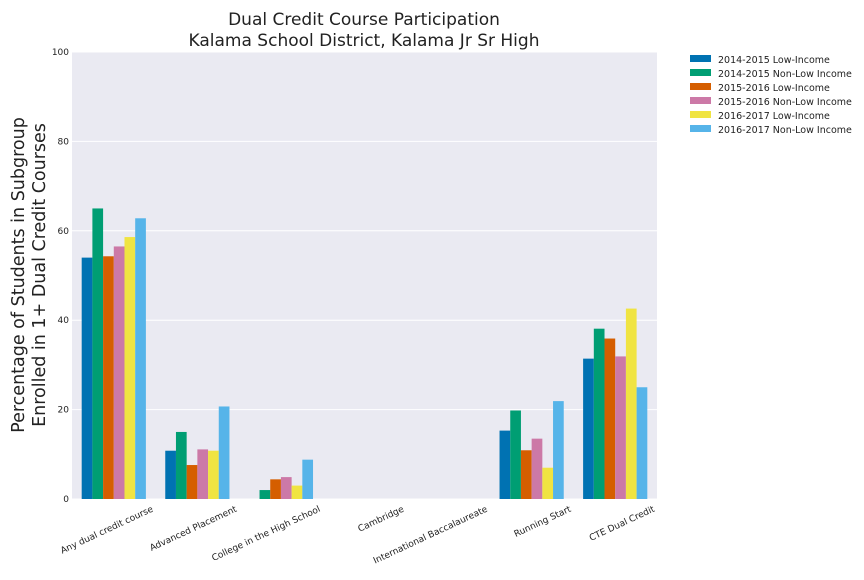  I want to click on y-axis-label-line-2: Enrolled in 1+ Dual Credit Courses, so click(40, 275).